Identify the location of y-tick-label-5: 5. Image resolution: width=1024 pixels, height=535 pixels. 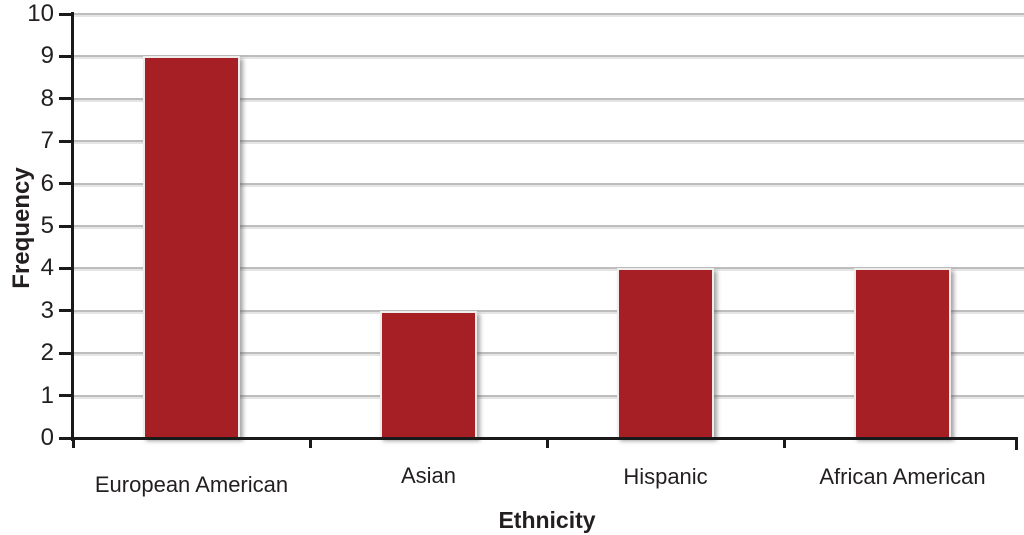
(47, 225).